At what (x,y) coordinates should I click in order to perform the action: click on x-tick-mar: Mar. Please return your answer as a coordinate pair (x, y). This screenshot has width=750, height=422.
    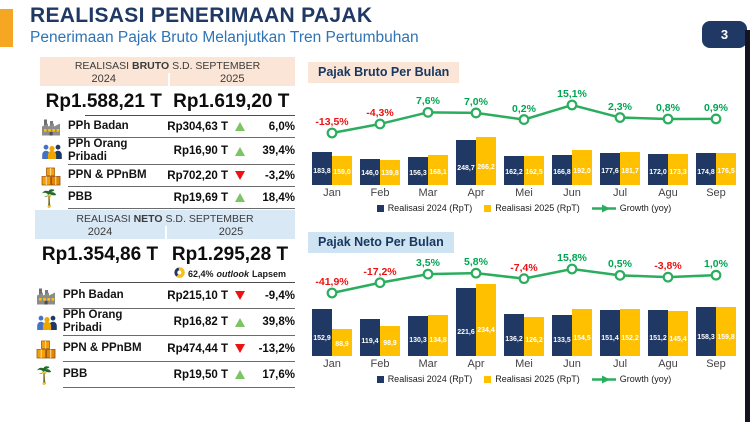
    Looking at the image, I should click on (428, 364).